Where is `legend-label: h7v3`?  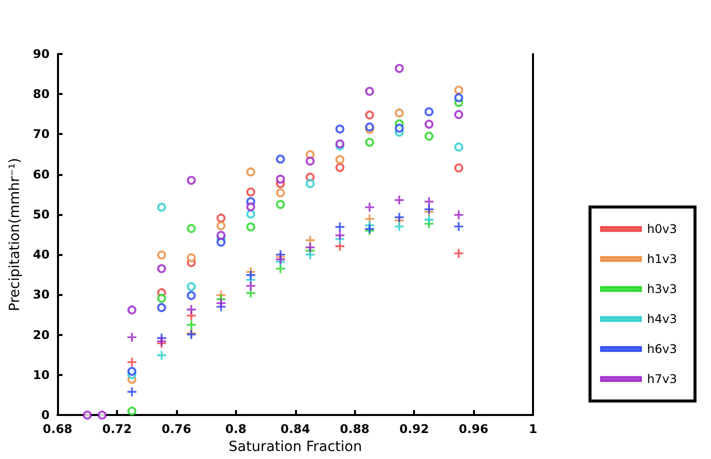
legend-label: h7v3 is located at coordinates (662, 379).